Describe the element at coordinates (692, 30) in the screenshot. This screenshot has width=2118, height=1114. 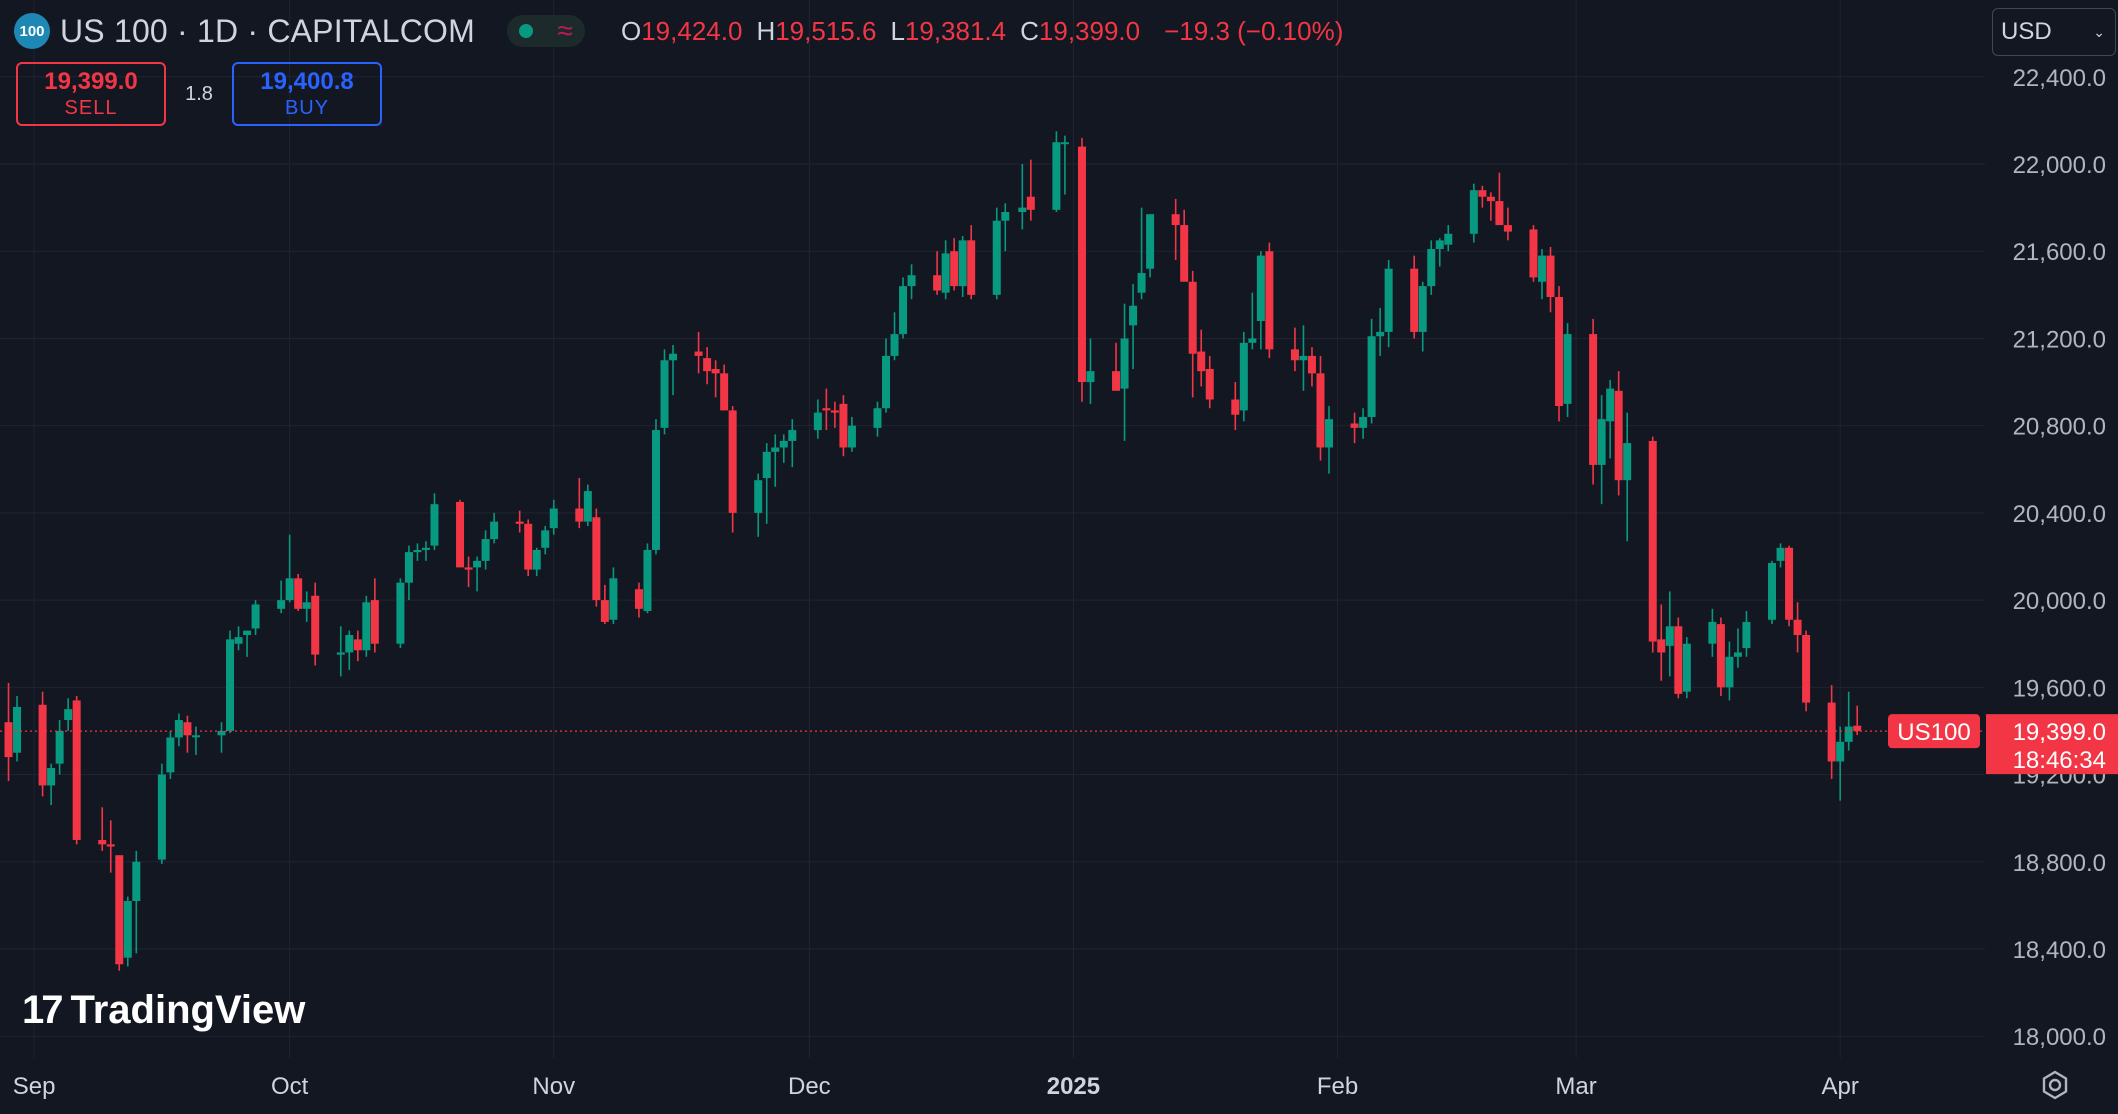
I see `open-value: 19,424.0` at that location.